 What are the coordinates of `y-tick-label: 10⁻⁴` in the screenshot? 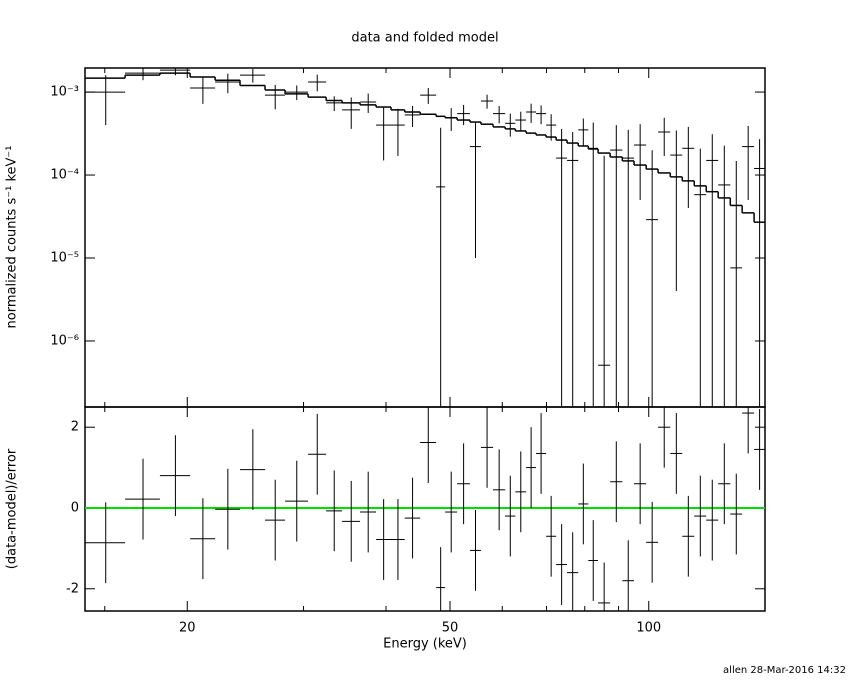 It's located at (64, 175).